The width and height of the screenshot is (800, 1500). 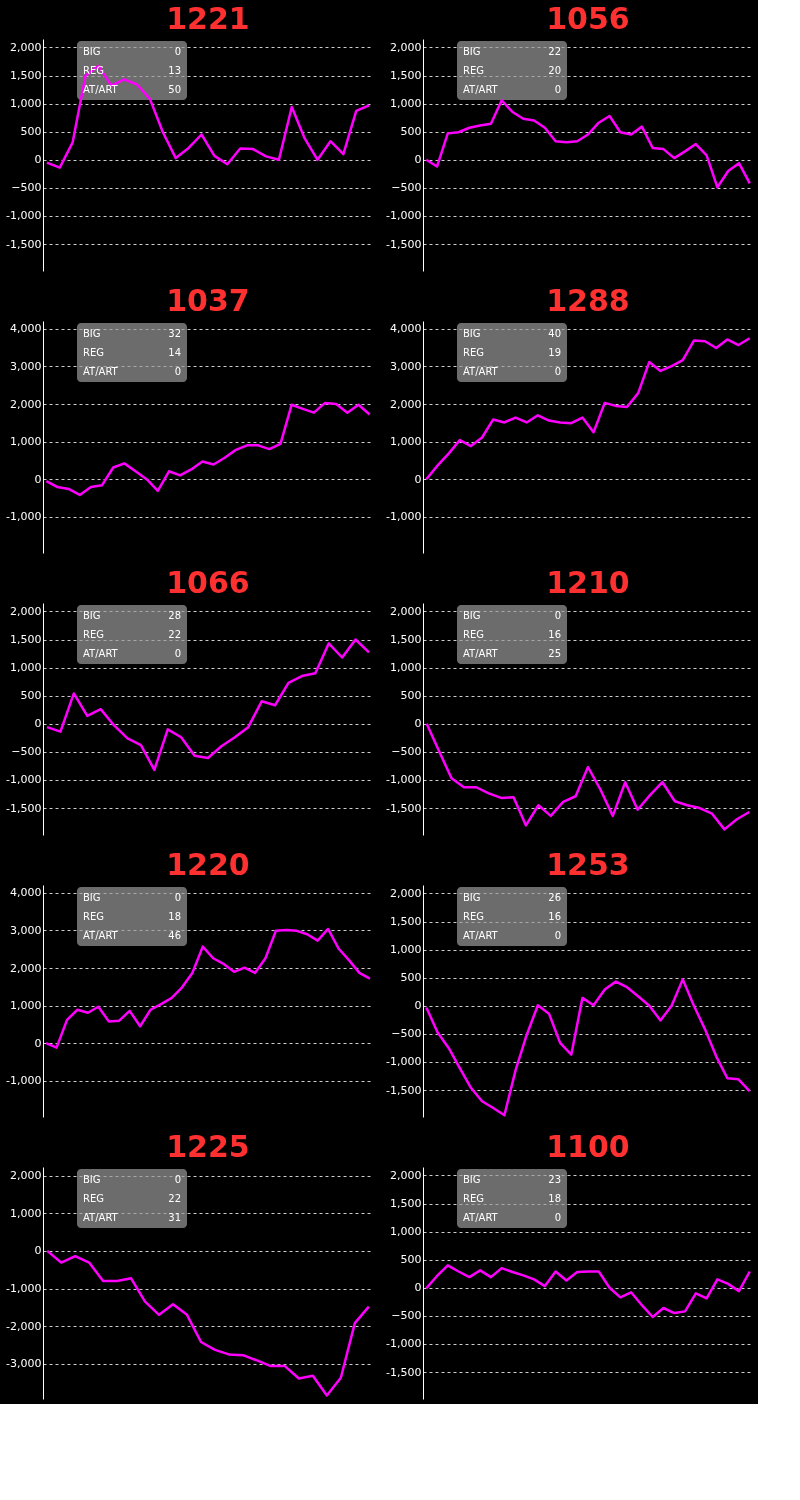 What do you see at coordinates (174, 333) in the screenshot?
I see `annotation: 32` at bounding box center [174, 333].